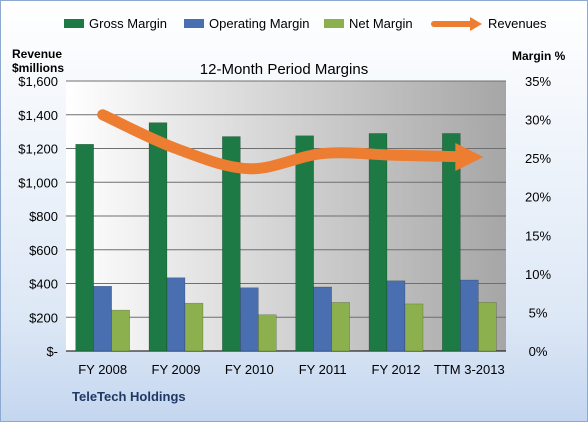  Describe the element at coordinates (194, 23) in the screenshot. I see `legend-swatch-operating-margin` at that location.